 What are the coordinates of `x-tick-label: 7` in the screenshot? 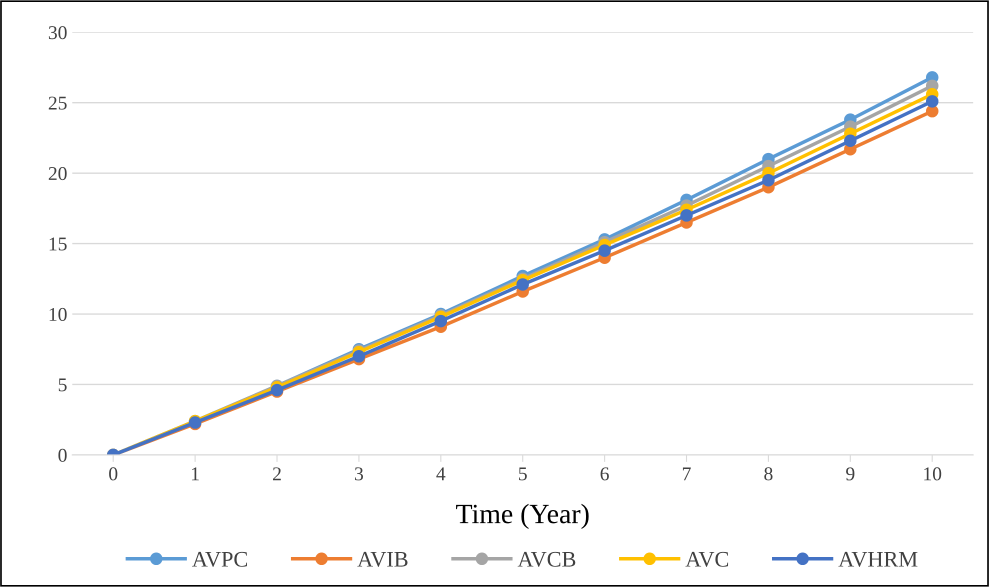 It's located at (686, 473).